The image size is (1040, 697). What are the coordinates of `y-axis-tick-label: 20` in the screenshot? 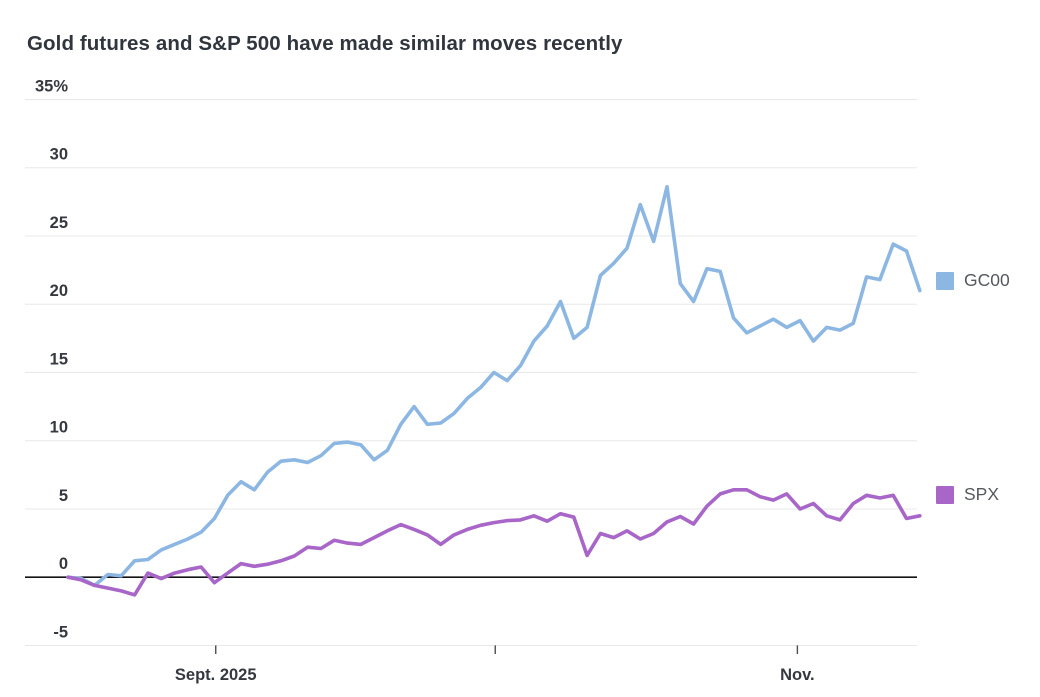 It's located at (59, 291).